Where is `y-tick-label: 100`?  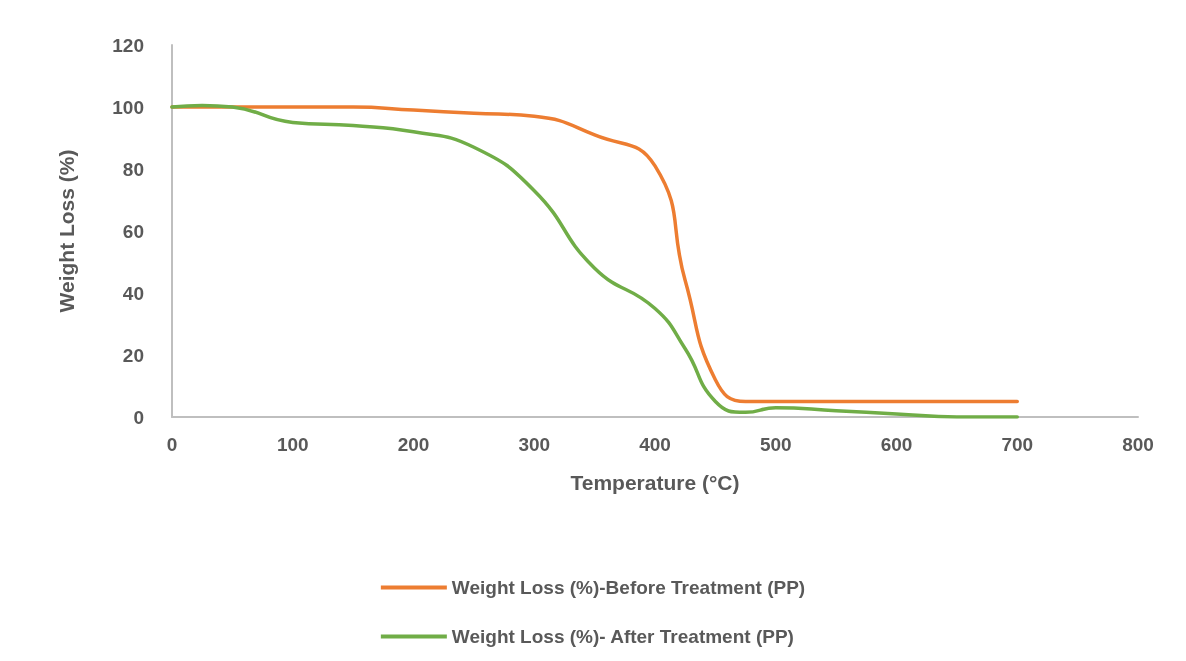 y-tick-label: 100 is located at coordinates (128, 107).